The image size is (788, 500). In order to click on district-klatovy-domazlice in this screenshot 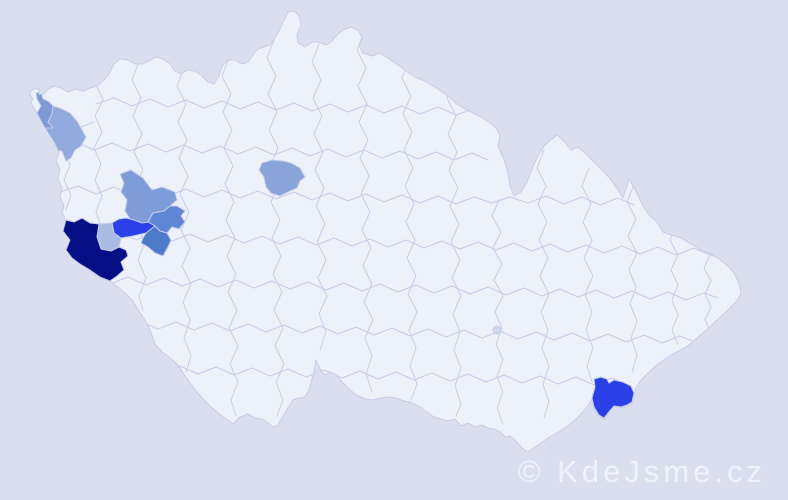, I will do `click(95, 249)`.